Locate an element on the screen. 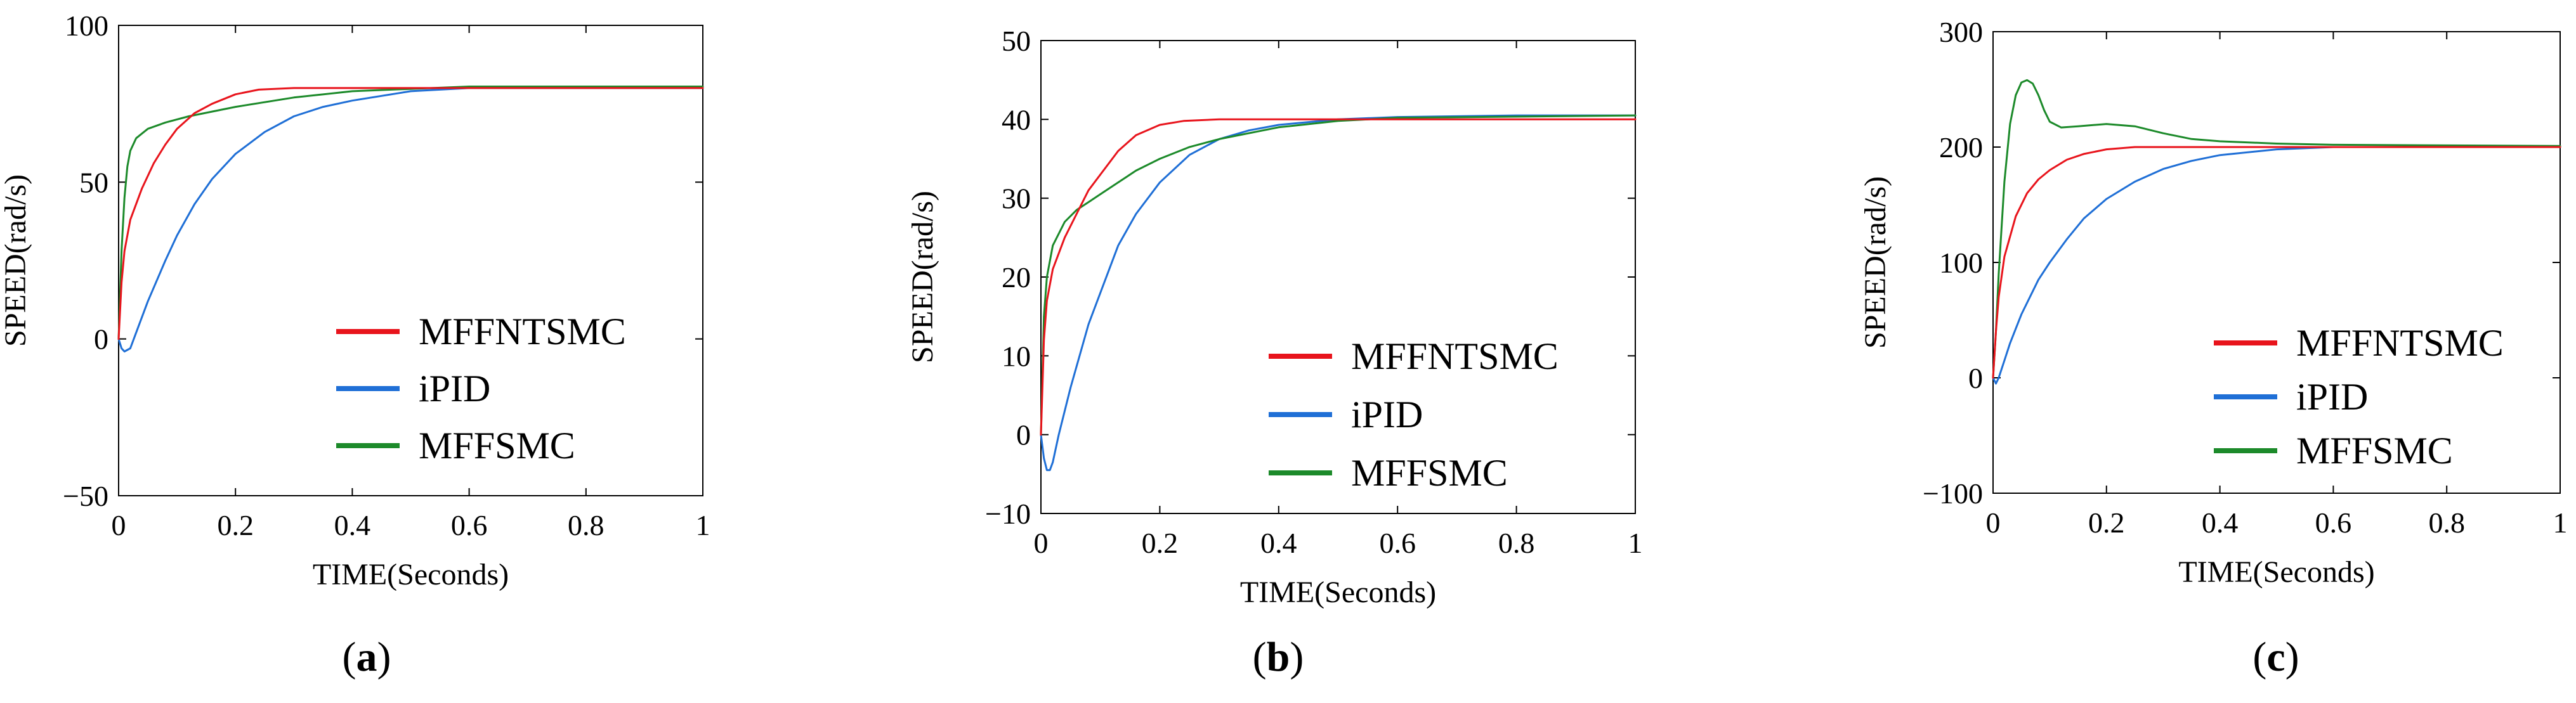  plot-frame is located at coordinates (2276, 262).